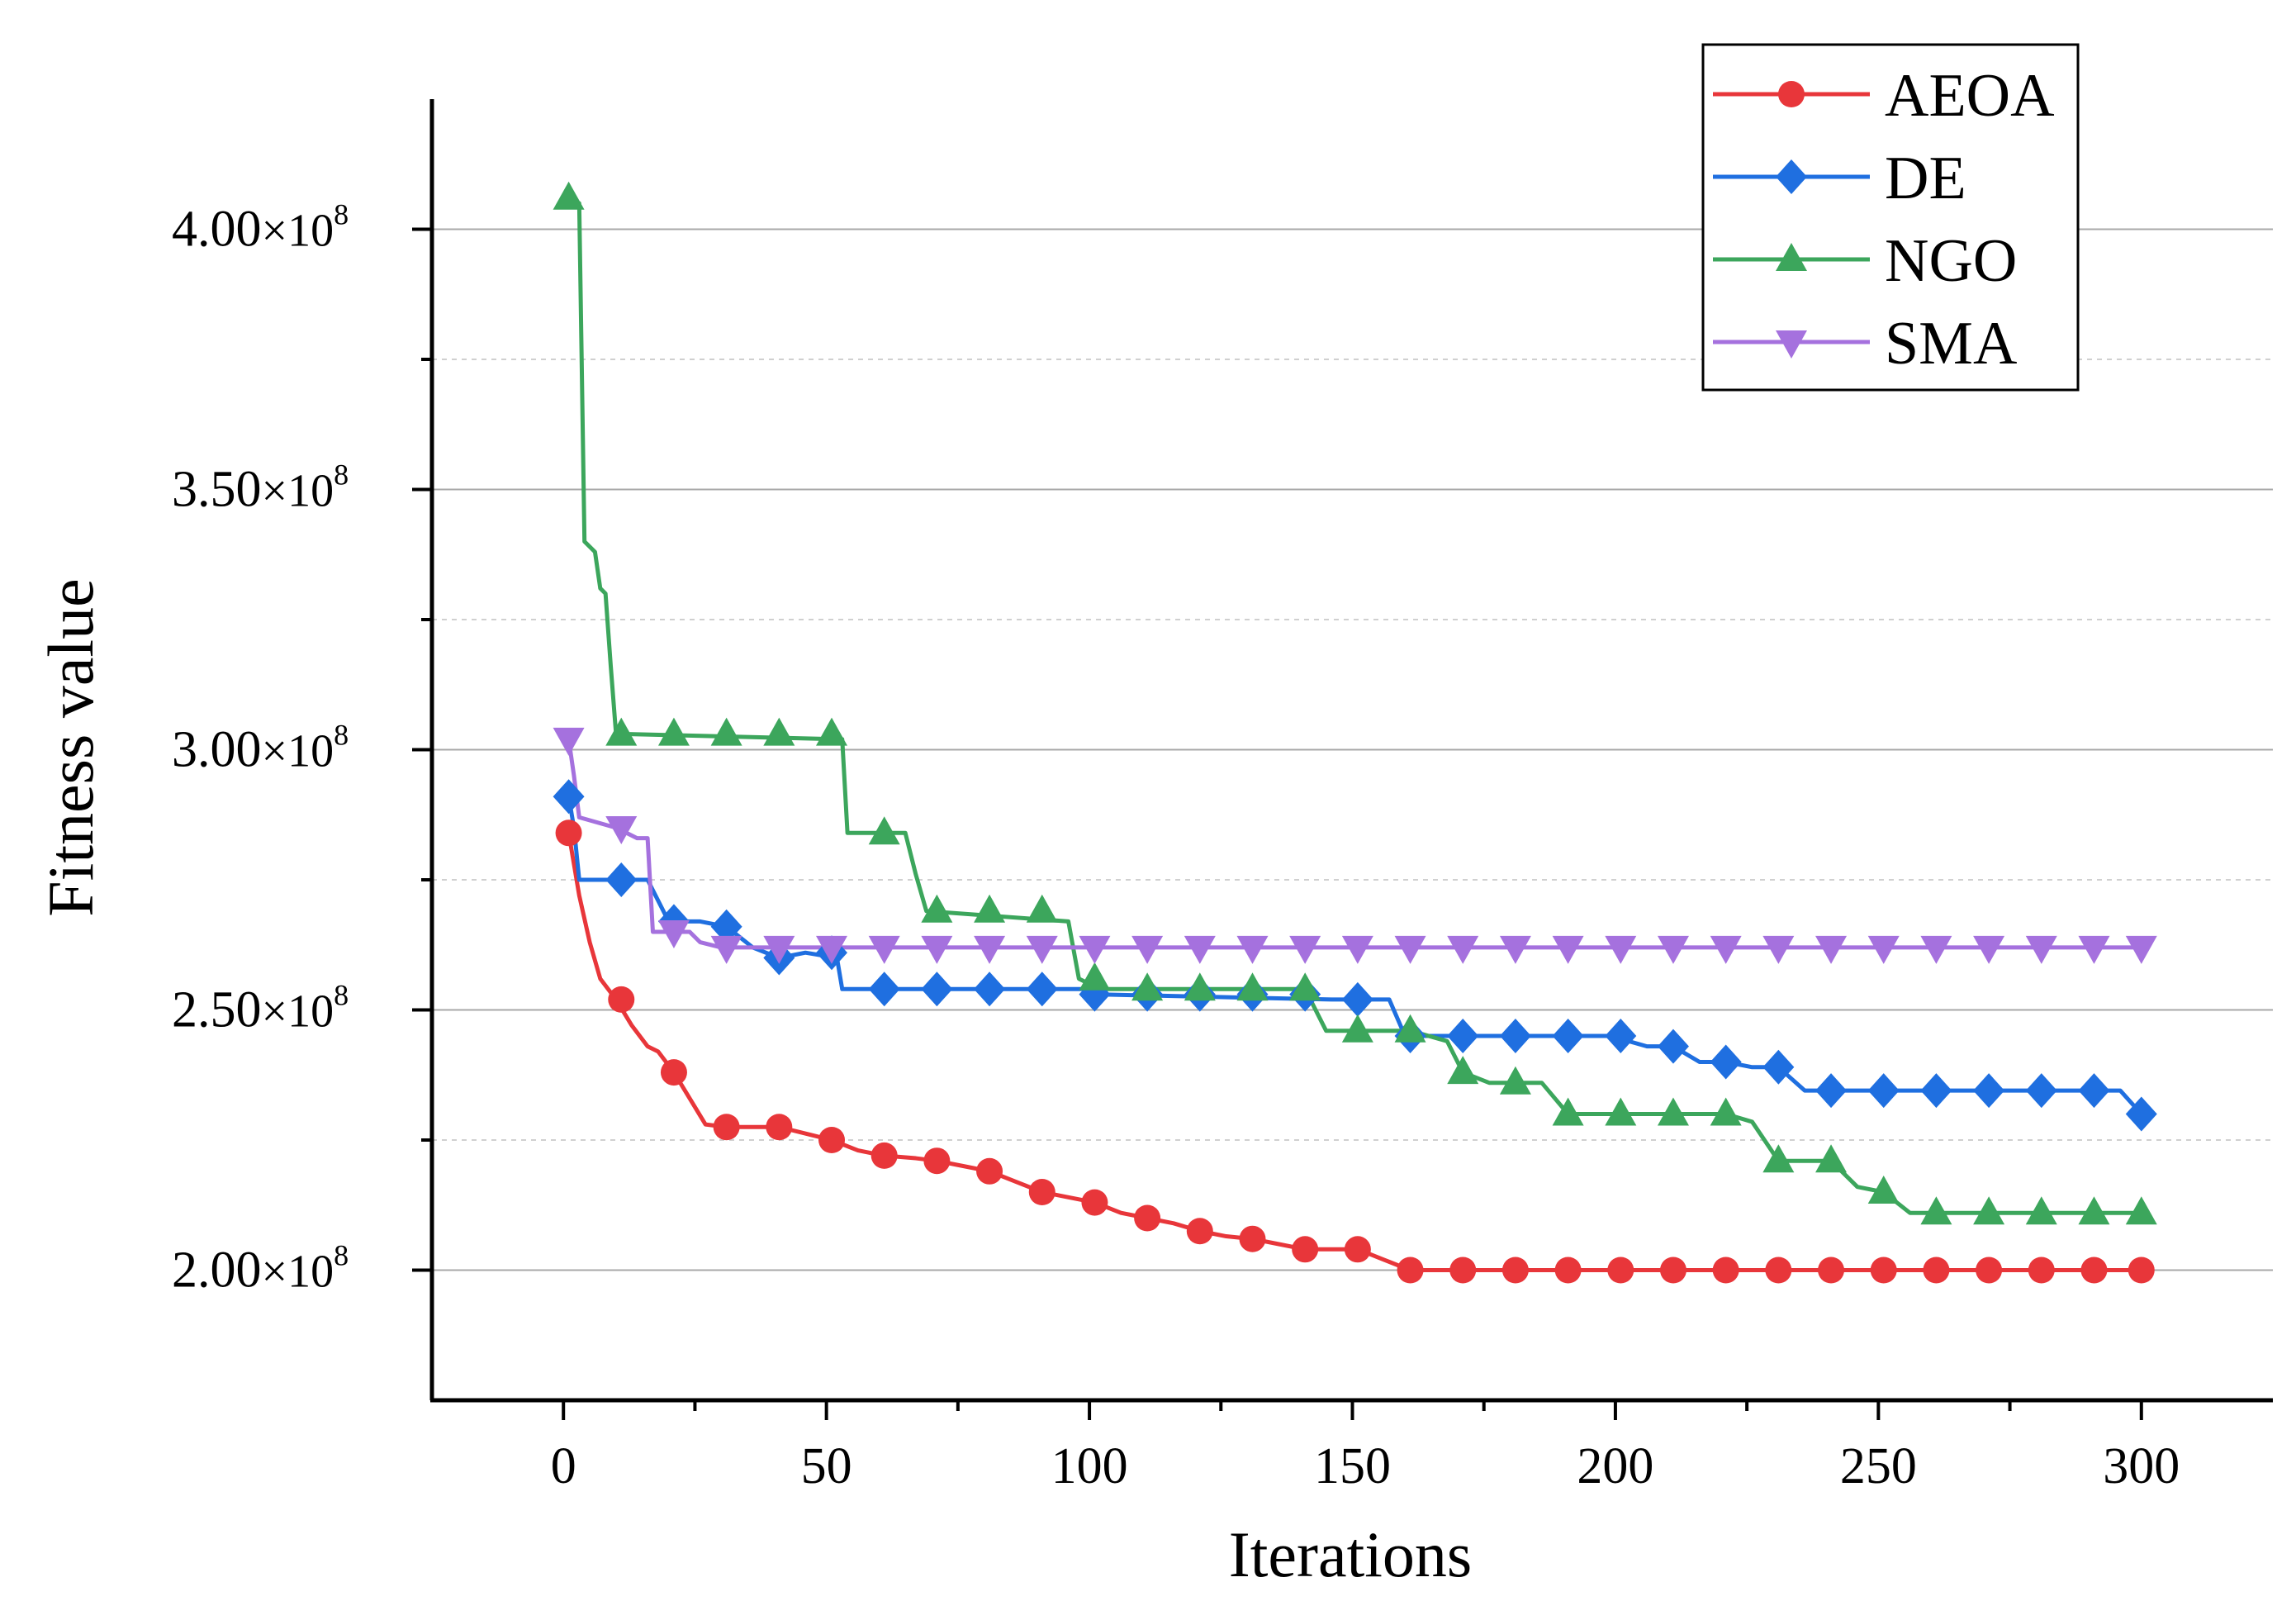 The width and height of the screenshot is (2296, 1601). I want to click on legend-label-aeoa: AEOA, so click(1970, 96).